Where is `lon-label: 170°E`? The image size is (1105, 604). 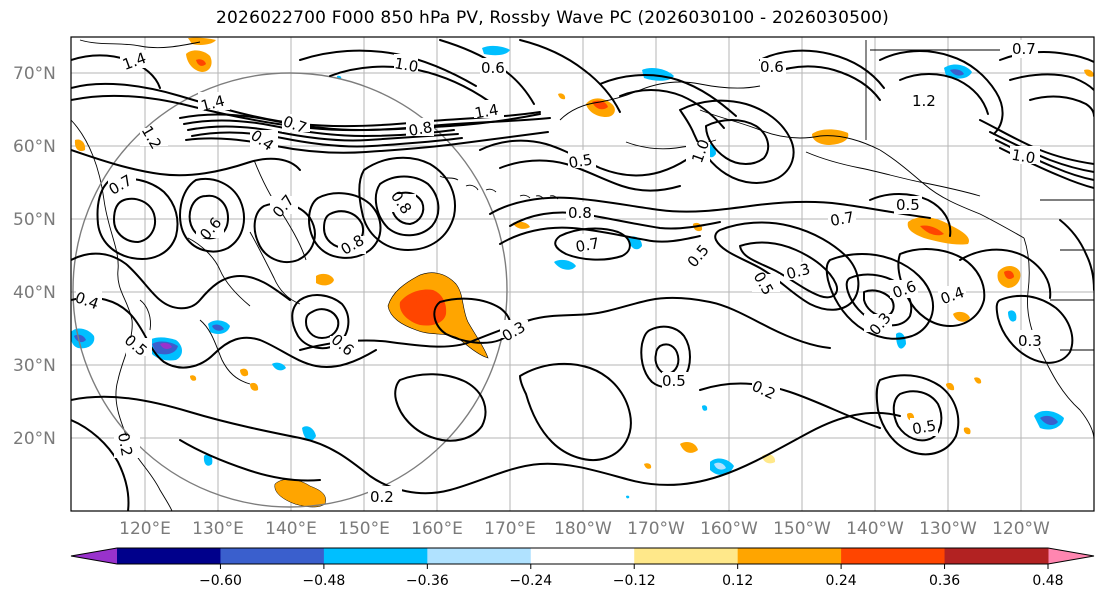 lon-label: 170°E is located at coordinates (510, 529).